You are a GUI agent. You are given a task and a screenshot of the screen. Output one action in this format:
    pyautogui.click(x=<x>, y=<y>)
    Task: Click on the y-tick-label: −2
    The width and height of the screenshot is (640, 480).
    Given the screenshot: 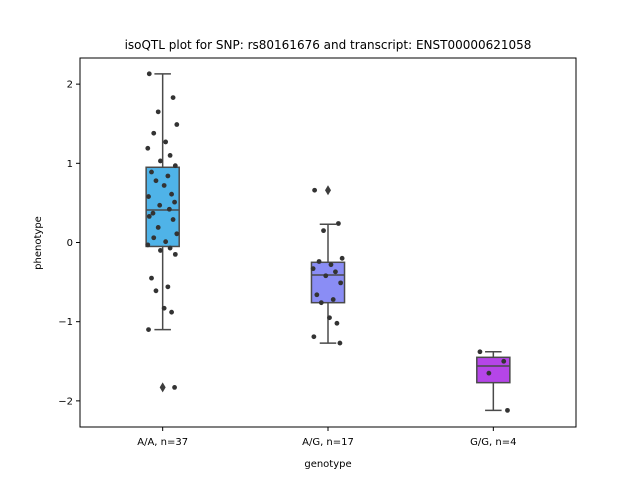 What is the action you would take?
    pyautogui.click(x=65, y=401)
    